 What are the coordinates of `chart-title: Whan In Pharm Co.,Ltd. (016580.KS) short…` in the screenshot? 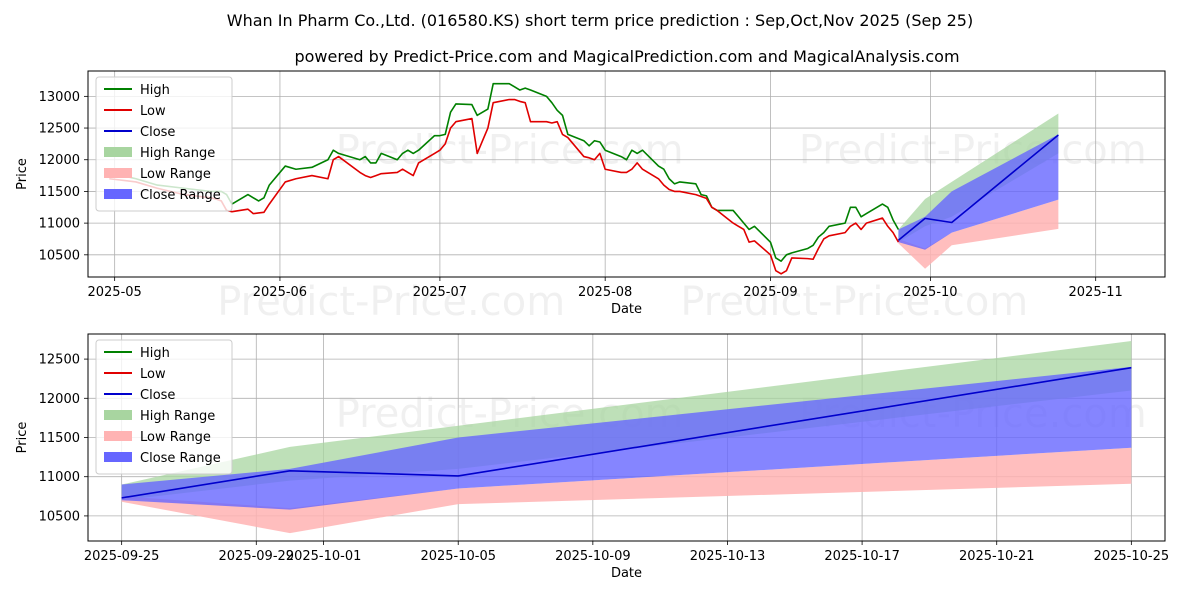 It's located at (600, 20).